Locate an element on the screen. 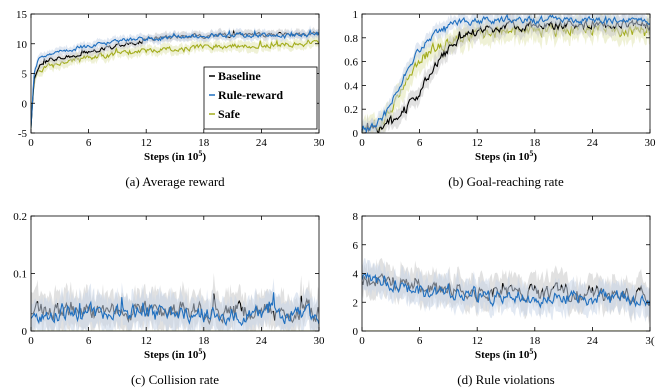 The image size is (659, 391). chart-caption: (a) Average reward is located at coordinates (175, 181).